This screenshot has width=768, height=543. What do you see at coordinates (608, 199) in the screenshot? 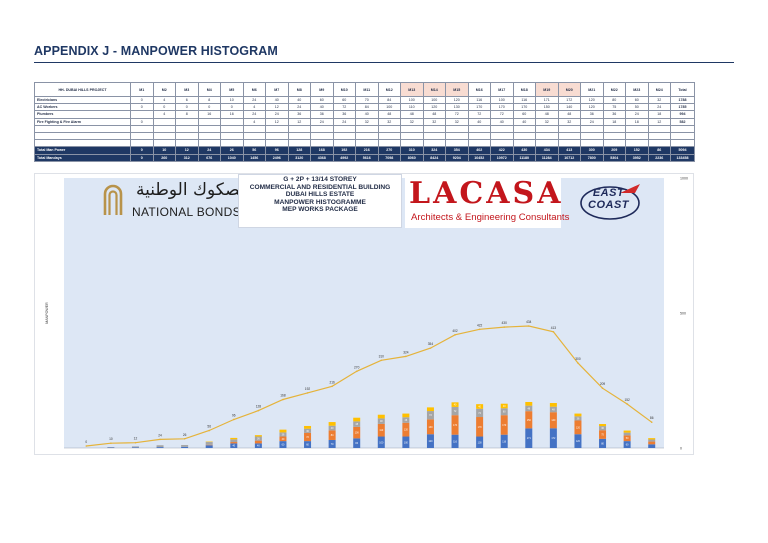
I see `east-coast-name: EAST COAST` at bounding box center [608, 199].